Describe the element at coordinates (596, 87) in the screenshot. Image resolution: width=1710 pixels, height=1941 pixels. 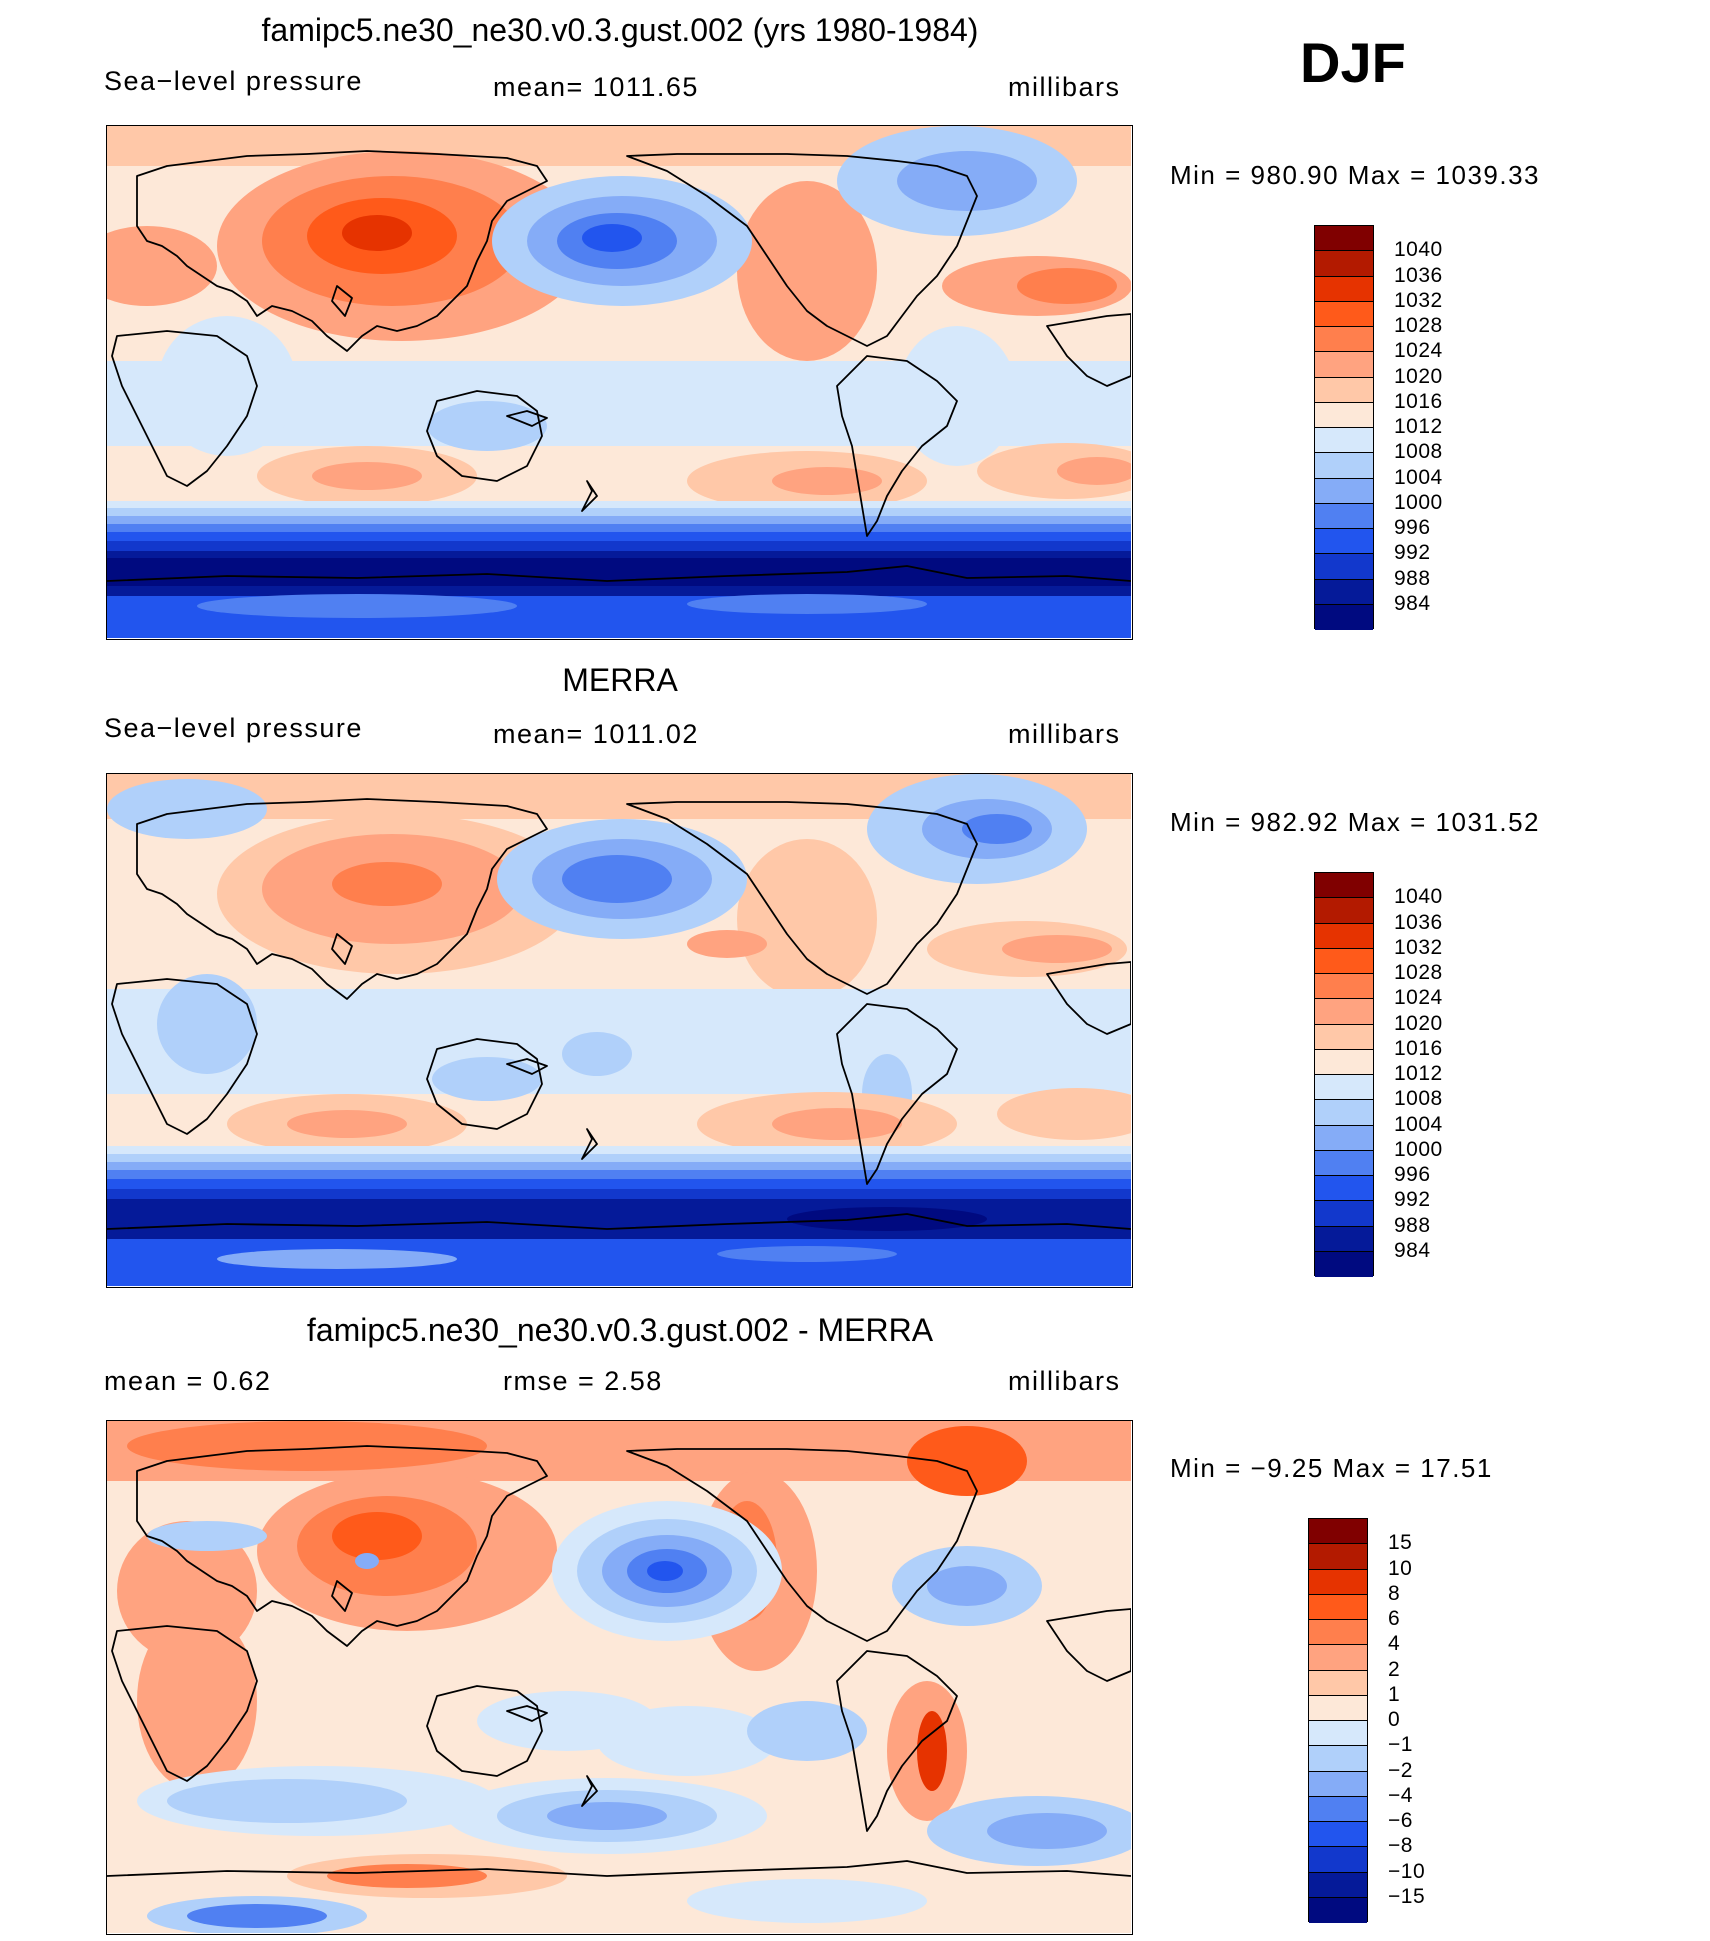
I see `panel-model-mean-label: mean= 1011.65` at that location.